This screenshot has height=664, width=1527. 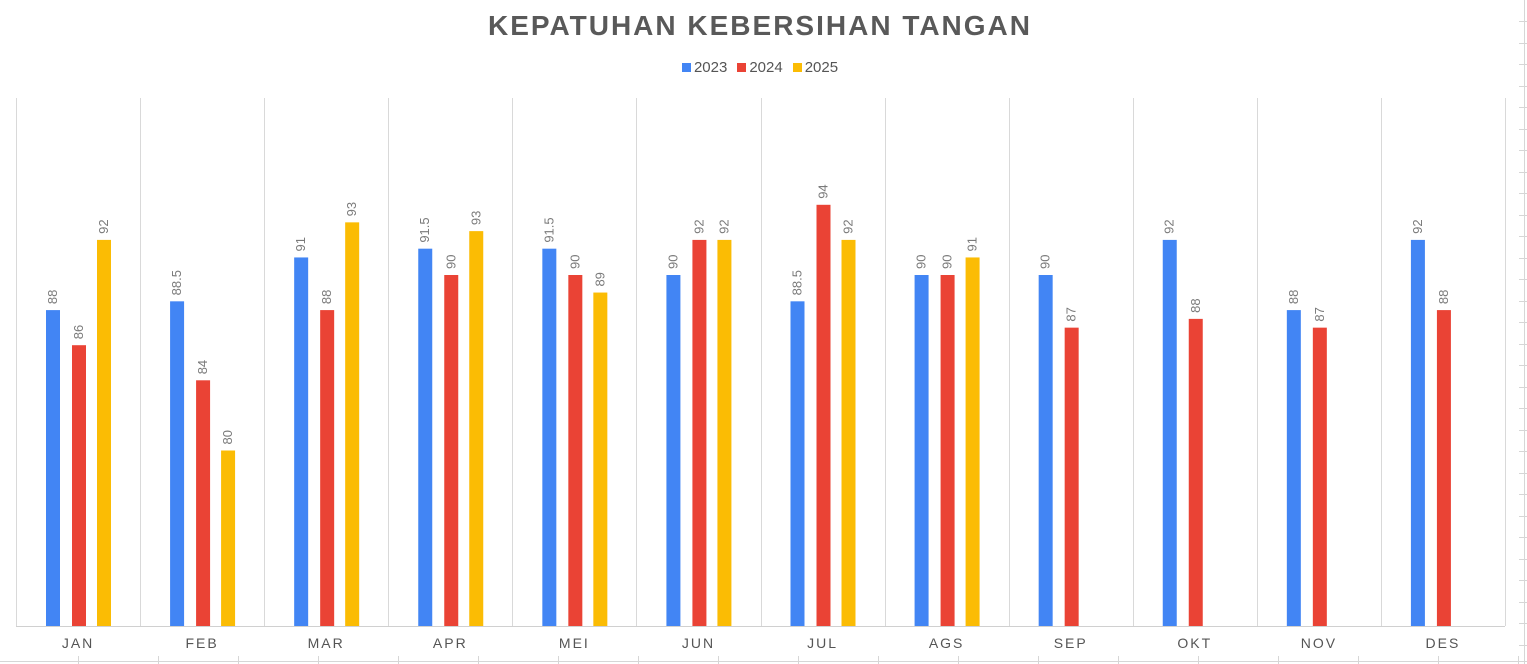 I want to click on category-label-ags: AGS, so click(x=947, y=643).